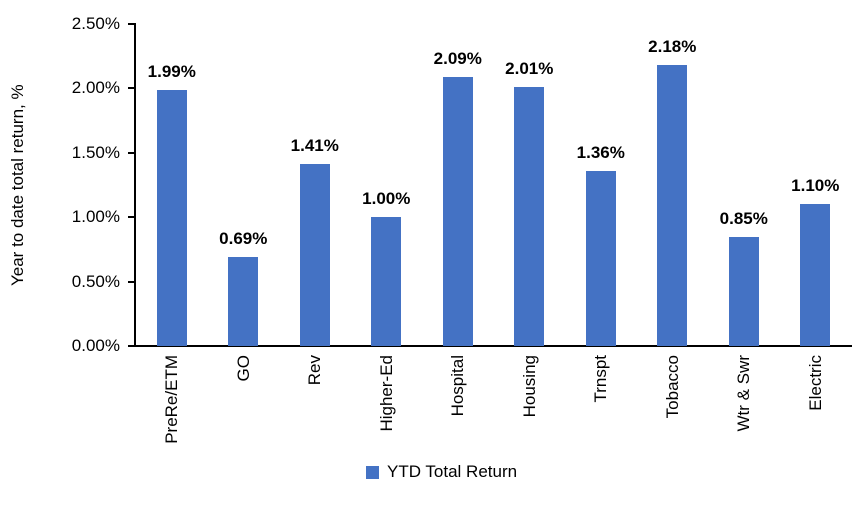  Describe the element at coordinates (386, 393) in the screenshot. I see `category-label: Higher-Ed` at that location.